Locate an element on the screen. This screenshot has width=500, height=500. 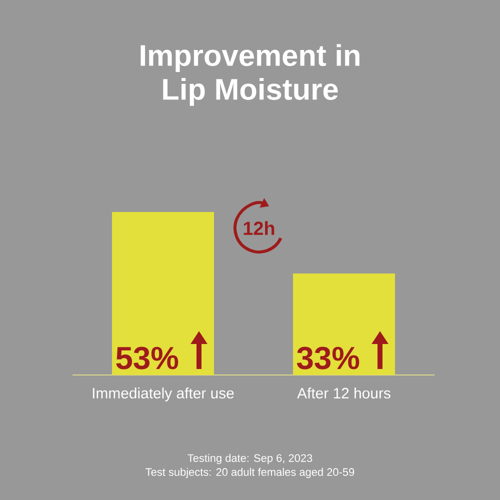
chart-title: Improvement in Lip Moisture is located at coordinates (250, 75).